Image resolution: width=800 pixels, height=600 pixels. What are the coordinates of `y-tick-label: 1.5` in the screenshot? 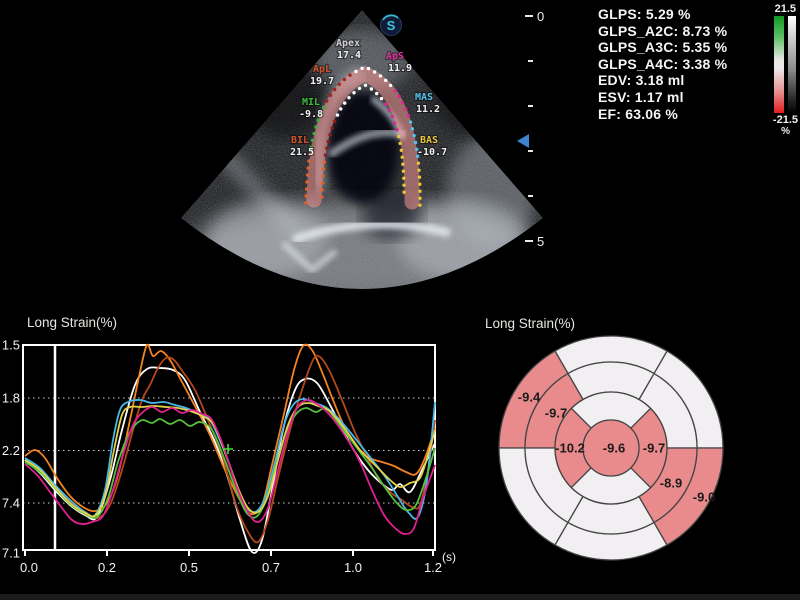 It's located at (11, 345).